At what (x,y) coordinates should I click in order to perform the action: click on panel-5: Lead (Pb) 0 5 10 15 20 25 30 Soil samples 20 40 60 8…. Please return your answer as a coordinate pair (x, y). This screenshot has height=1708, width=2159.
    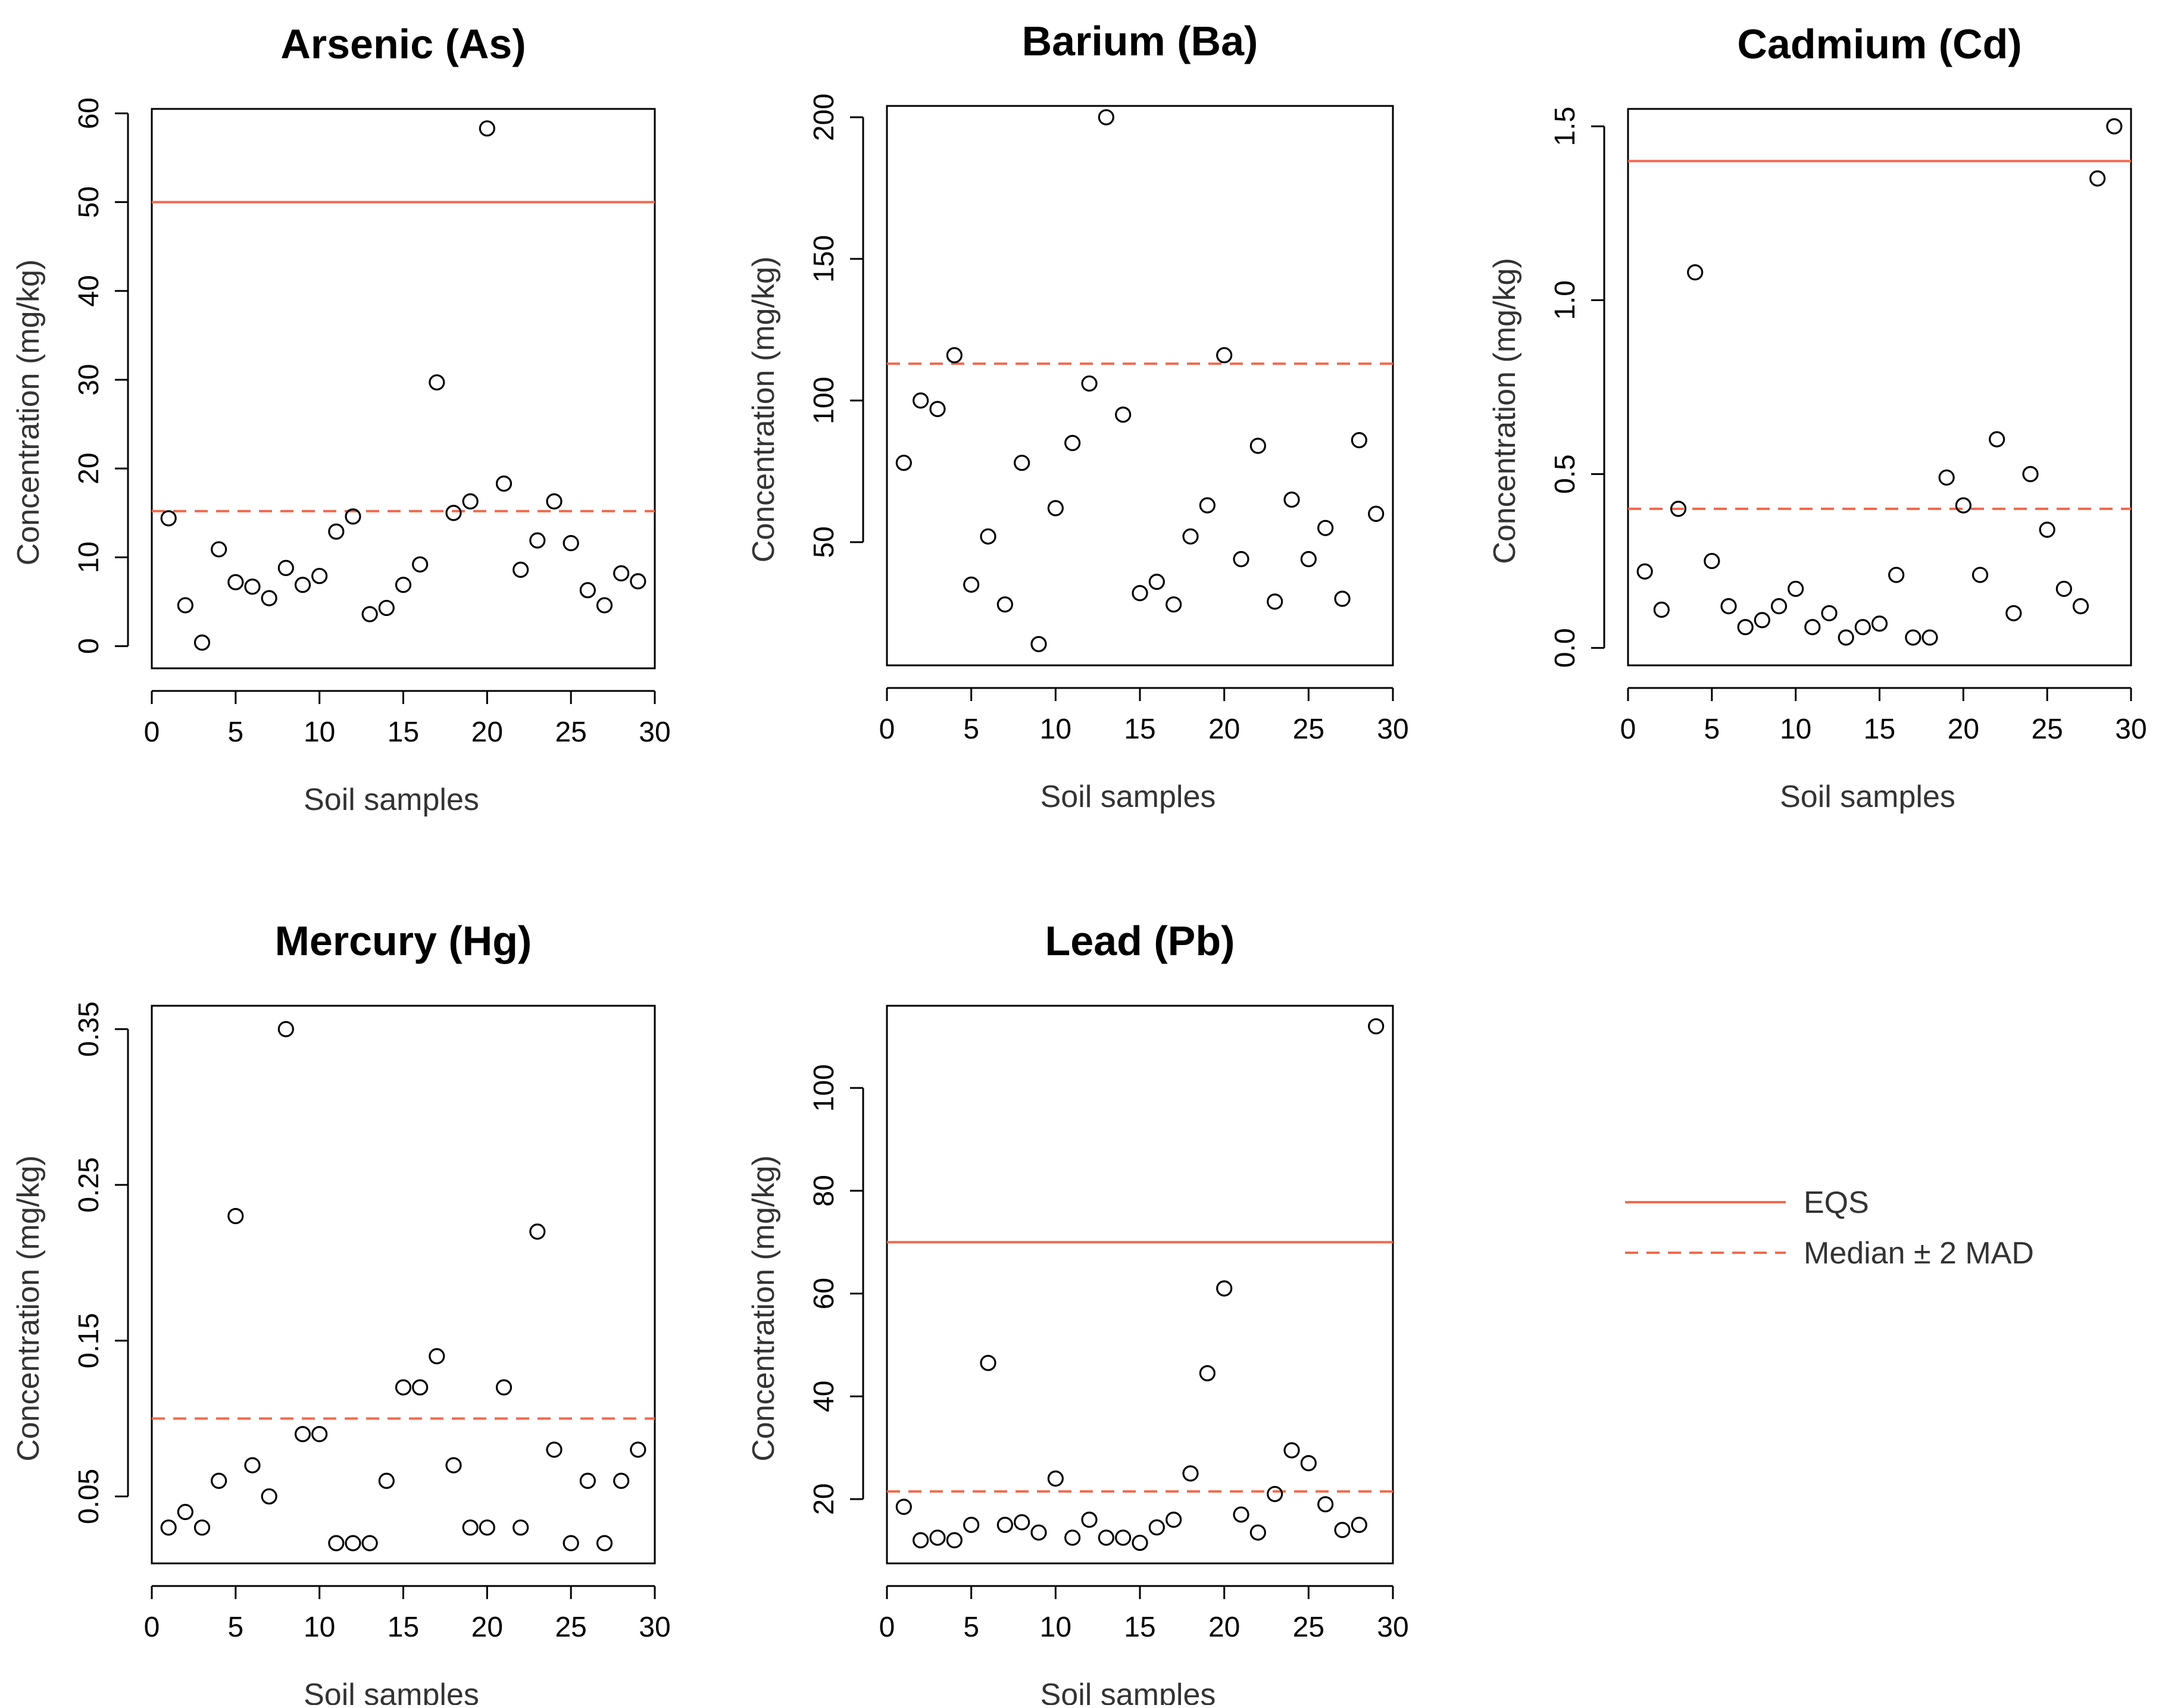
    Looking at the image, I should click on (1077, 1313).